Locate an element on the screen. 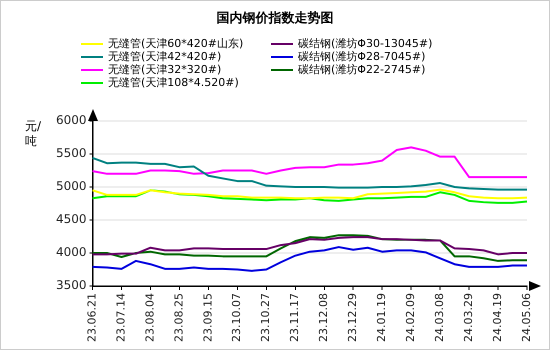 This screenshot has height=350, width=550. x-tick-label: 24.05.06 is located at coordinates (526, 317).